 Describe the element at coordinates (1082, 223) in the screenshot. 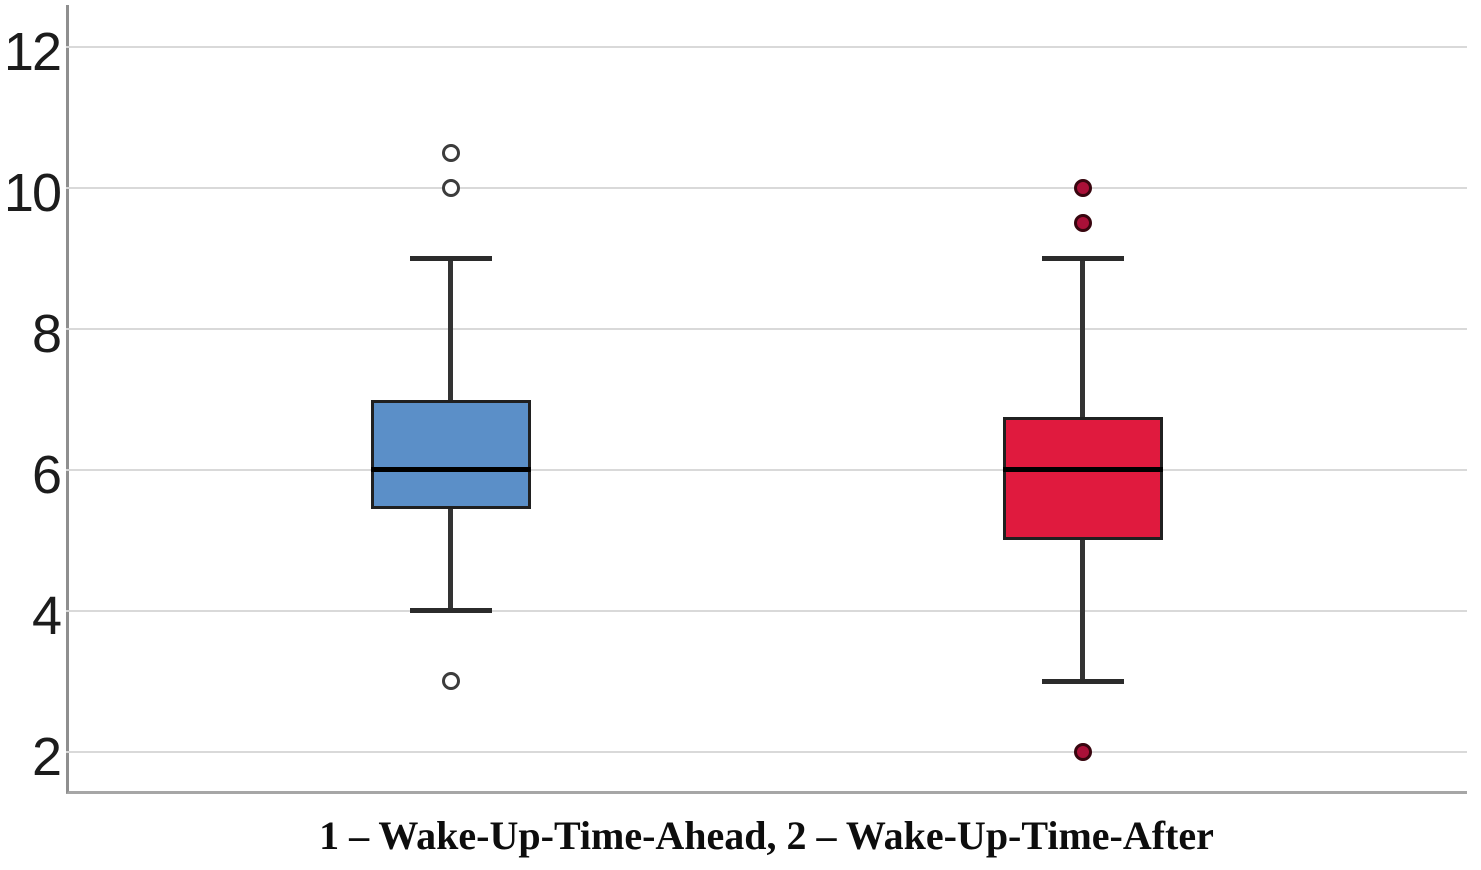

I see `outlier-2-2-filled-circle` at that location.